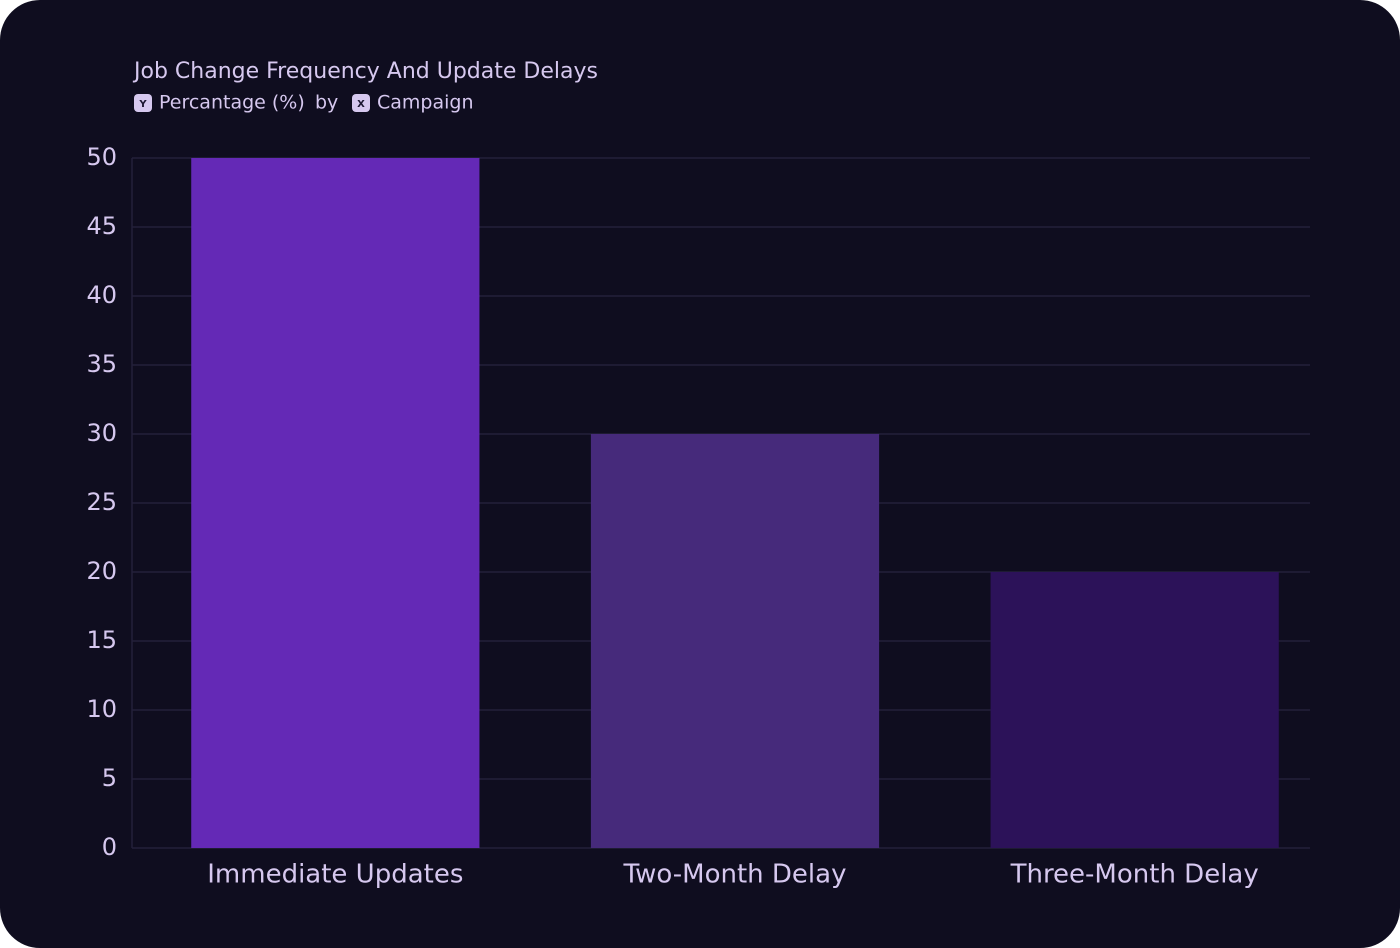 The height and width of the screenshot is (948, 1400). What do you see at coordinates (101, 709) in the screenshot?
I see `y-tick-label: 10` at bounding box center [101, 709].